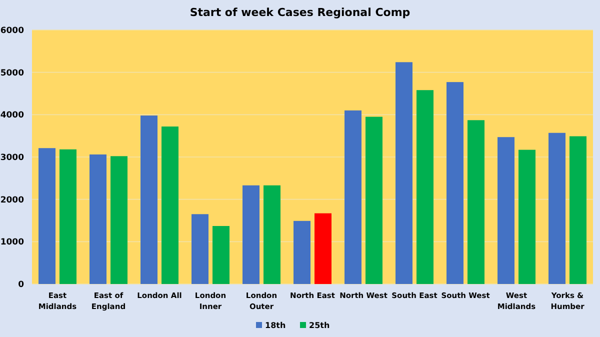 The image size is (600, 337). Describe the element at coordinates (12, 115) in the screenshot. I see `y-tick-label: 4000` at that location.